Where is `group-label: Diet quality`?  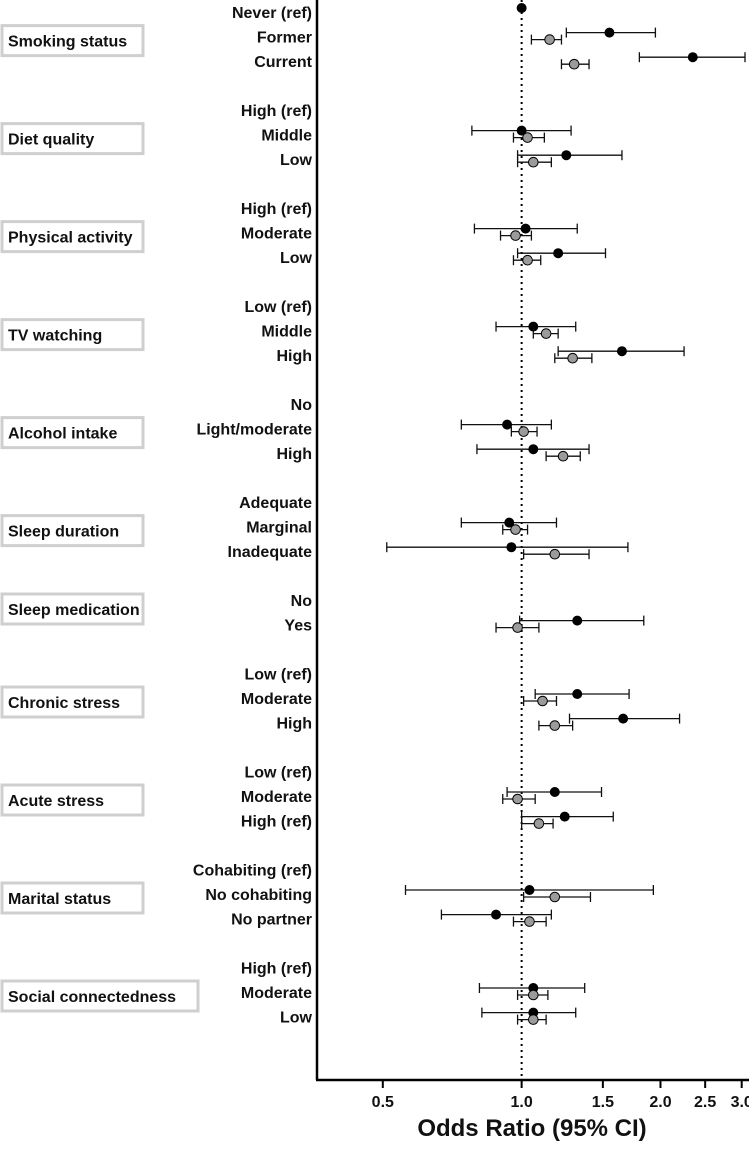
group-label: Diet quality is located at coordinates (51, 140).